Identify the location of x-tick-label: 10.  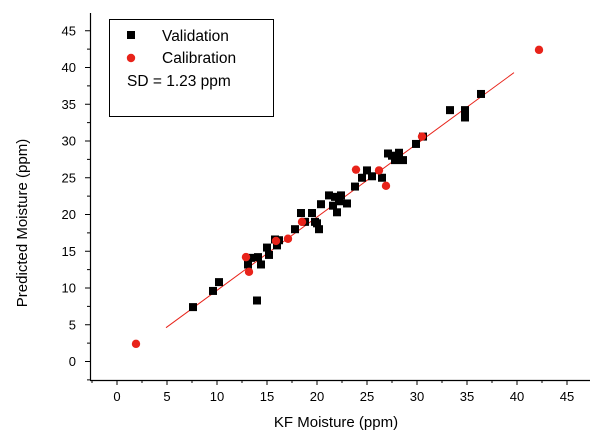
(217, 396).